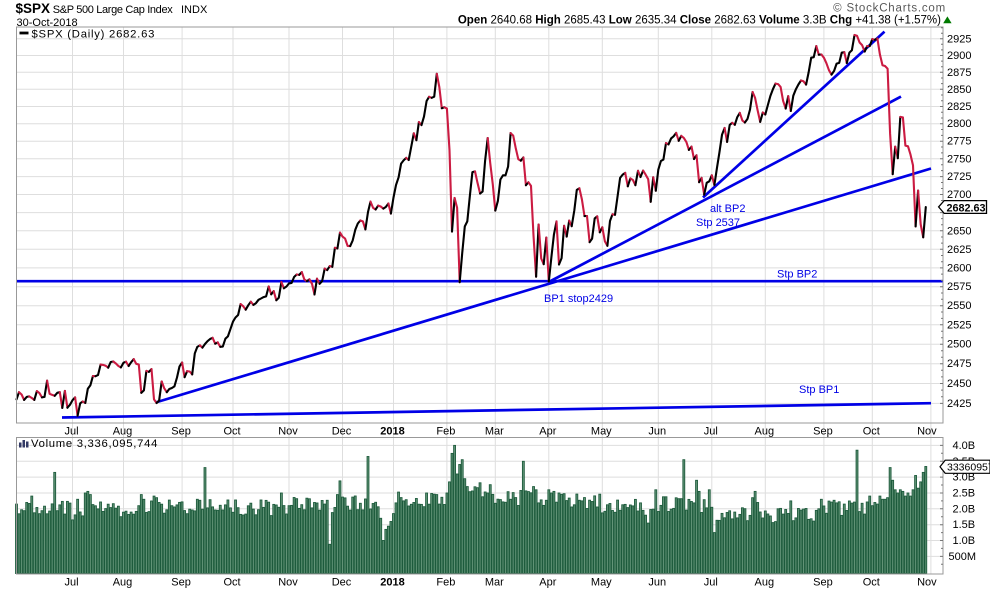 The height and width of the screenshot is (596, 990). I want to click on svg-text: 1.0B, so click(964, 541).